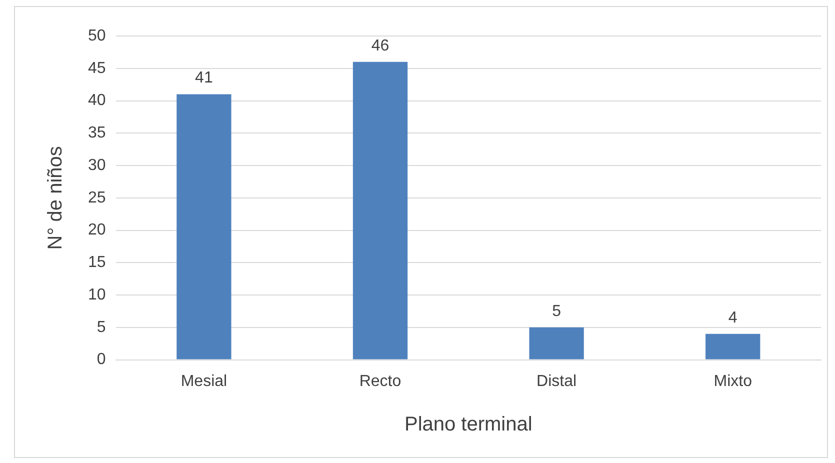 The image size is (835, 463). I want to click on y-tick-label: 40, so click(97, 101).